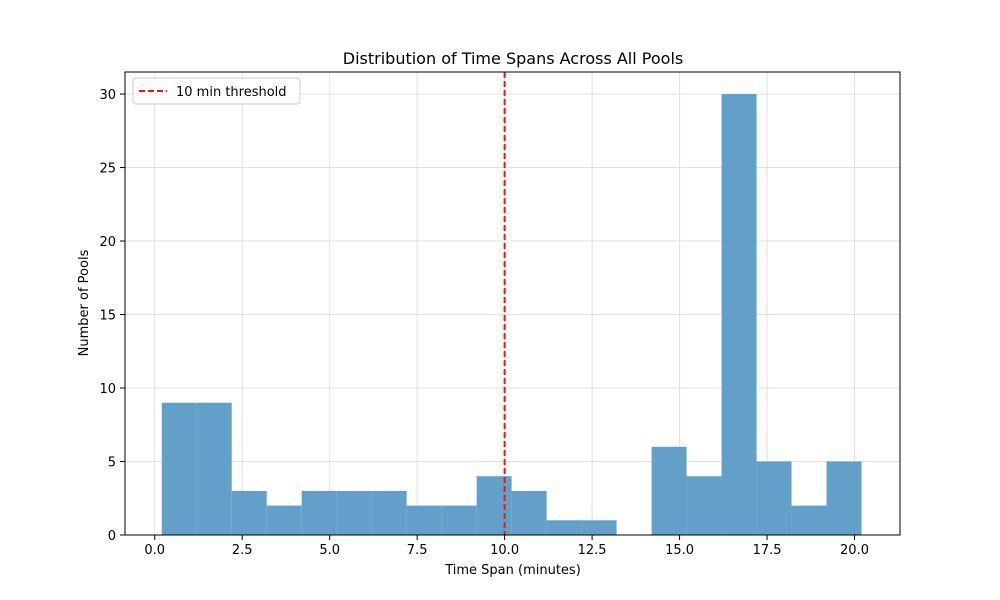 The height and width of the screenshot is (600, 1000). I want to click on y-tick-label-4: 20, so click(107, 242).